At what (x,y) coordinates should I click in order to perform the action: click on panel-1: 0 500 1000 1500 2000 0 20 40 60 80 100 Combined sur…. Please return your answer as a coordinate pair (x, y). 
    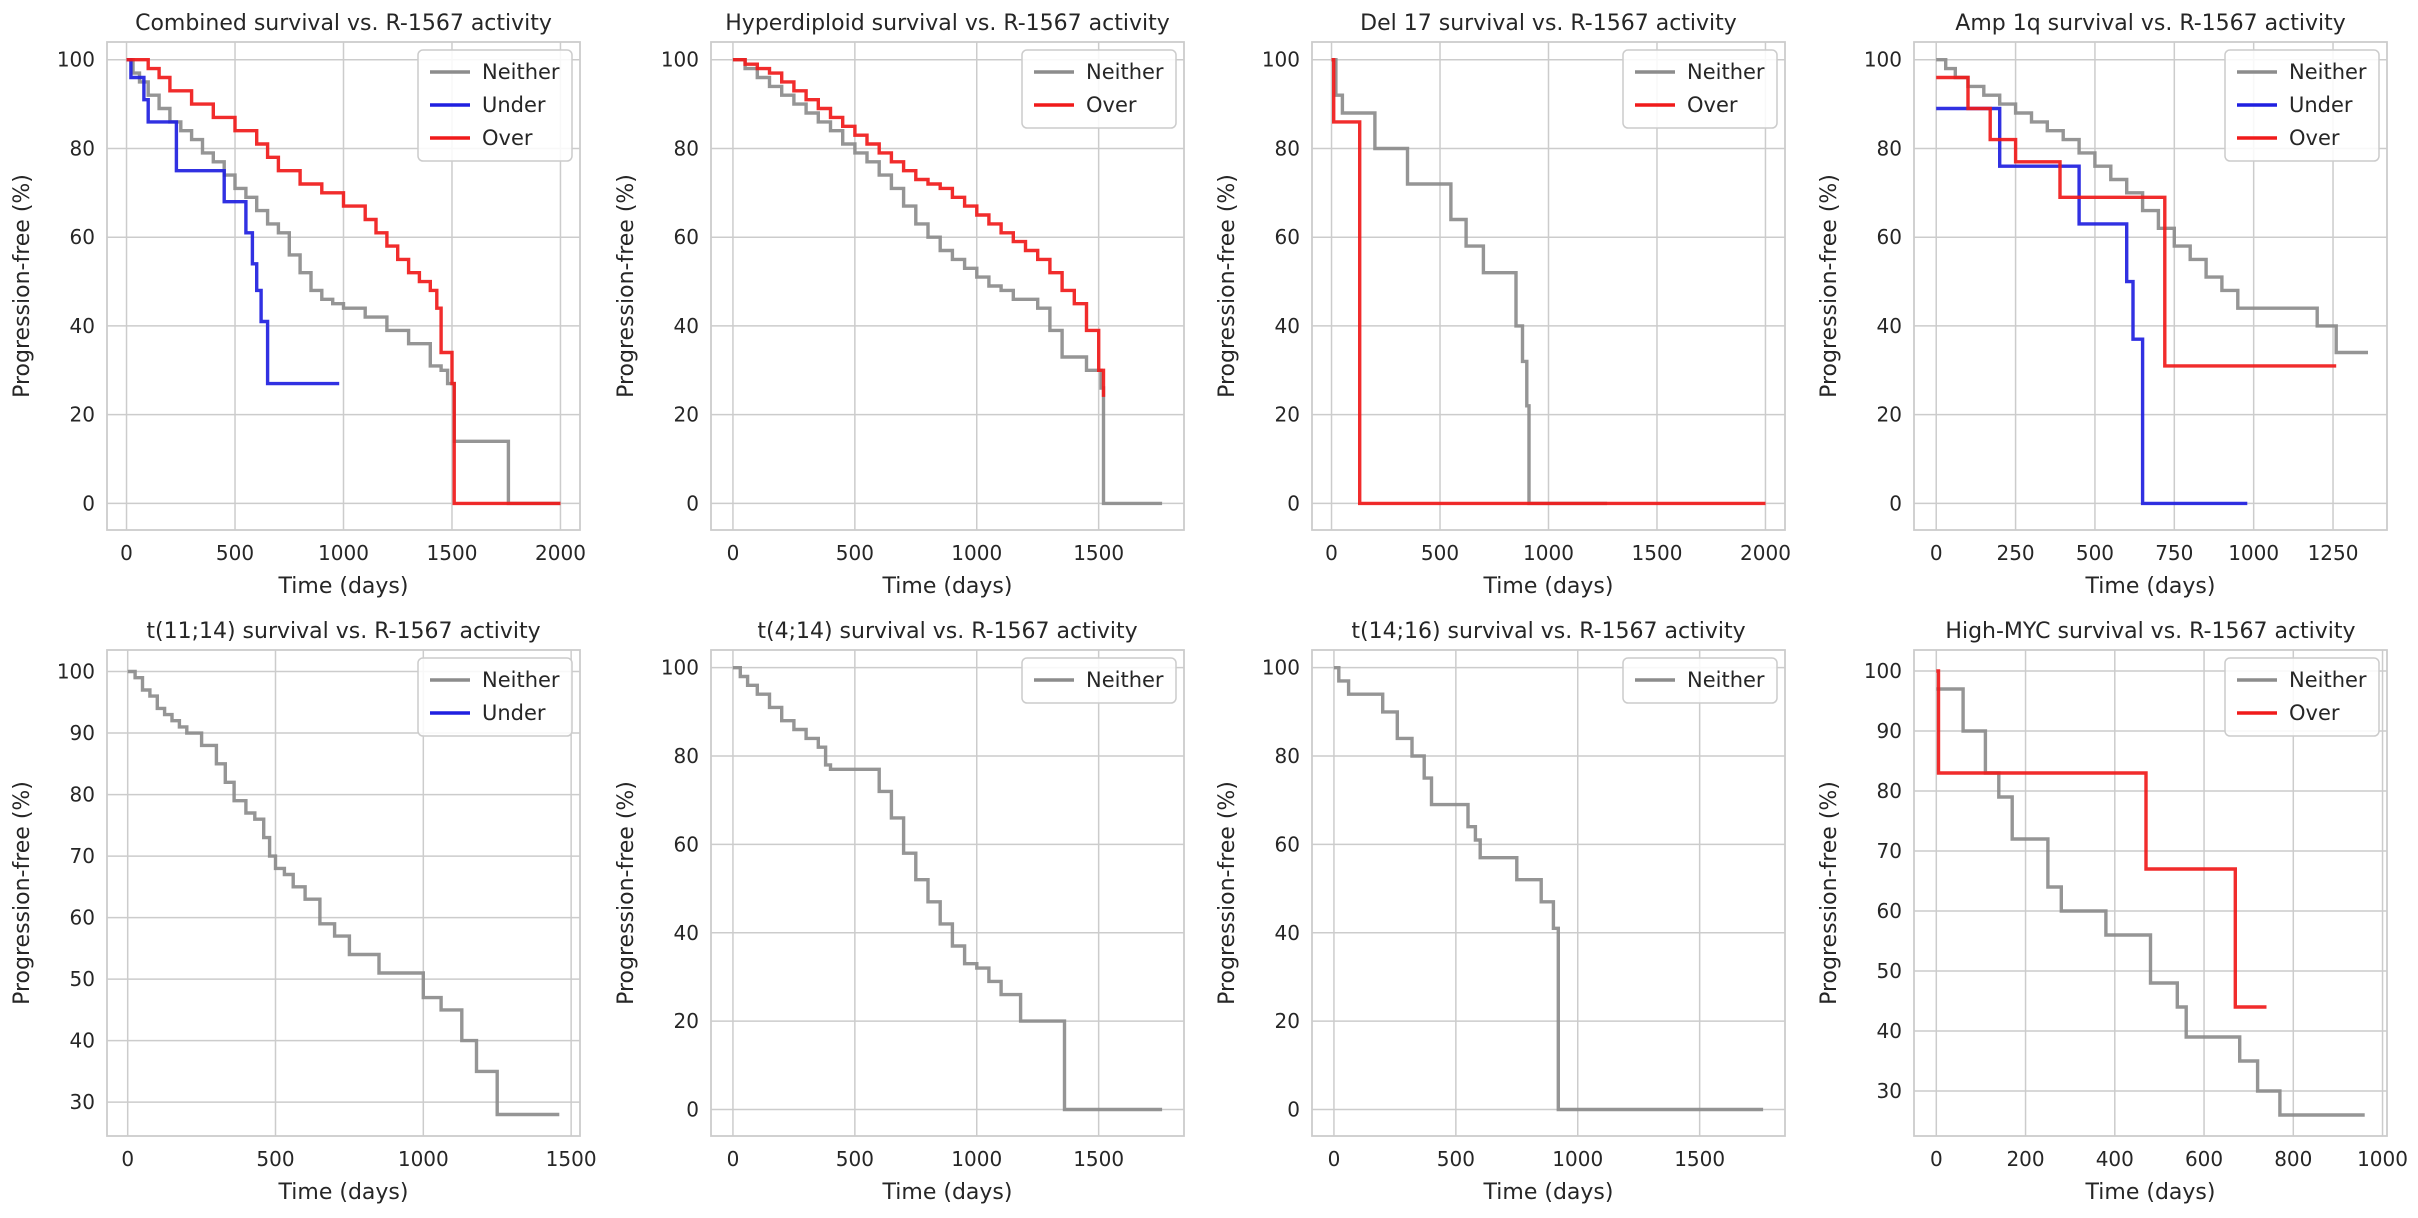
    Looking at the image, I should click on (298, 305).